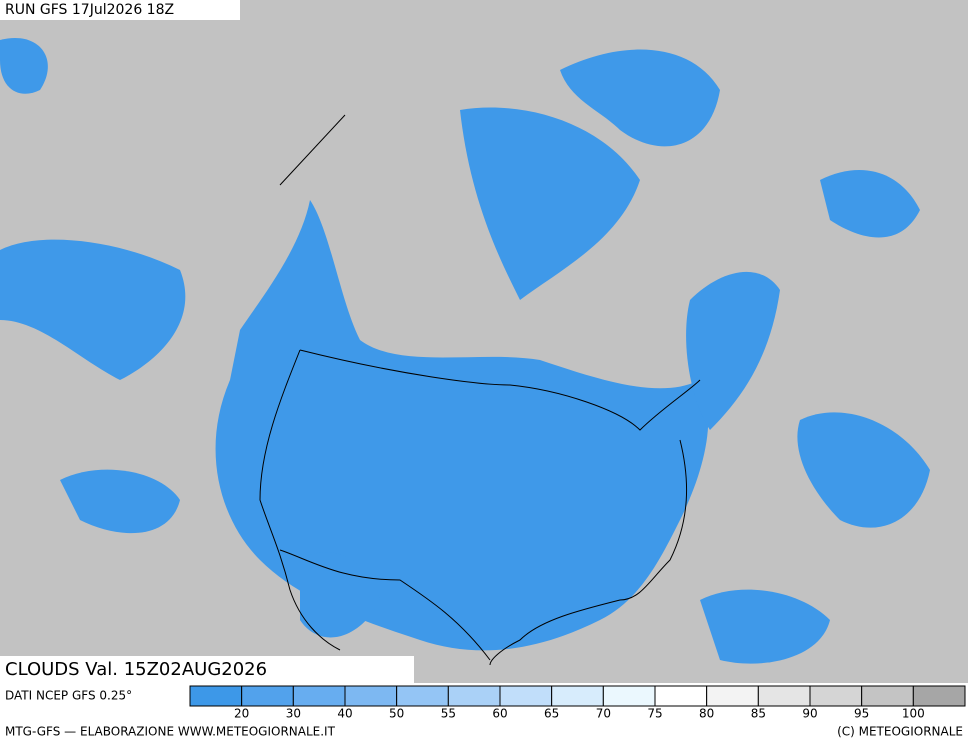 The image size is (968, 745). What do you see at coordinates (861, 714) in the screenshot?
I see `legend-label: 95` at bounding box center [861, 714].